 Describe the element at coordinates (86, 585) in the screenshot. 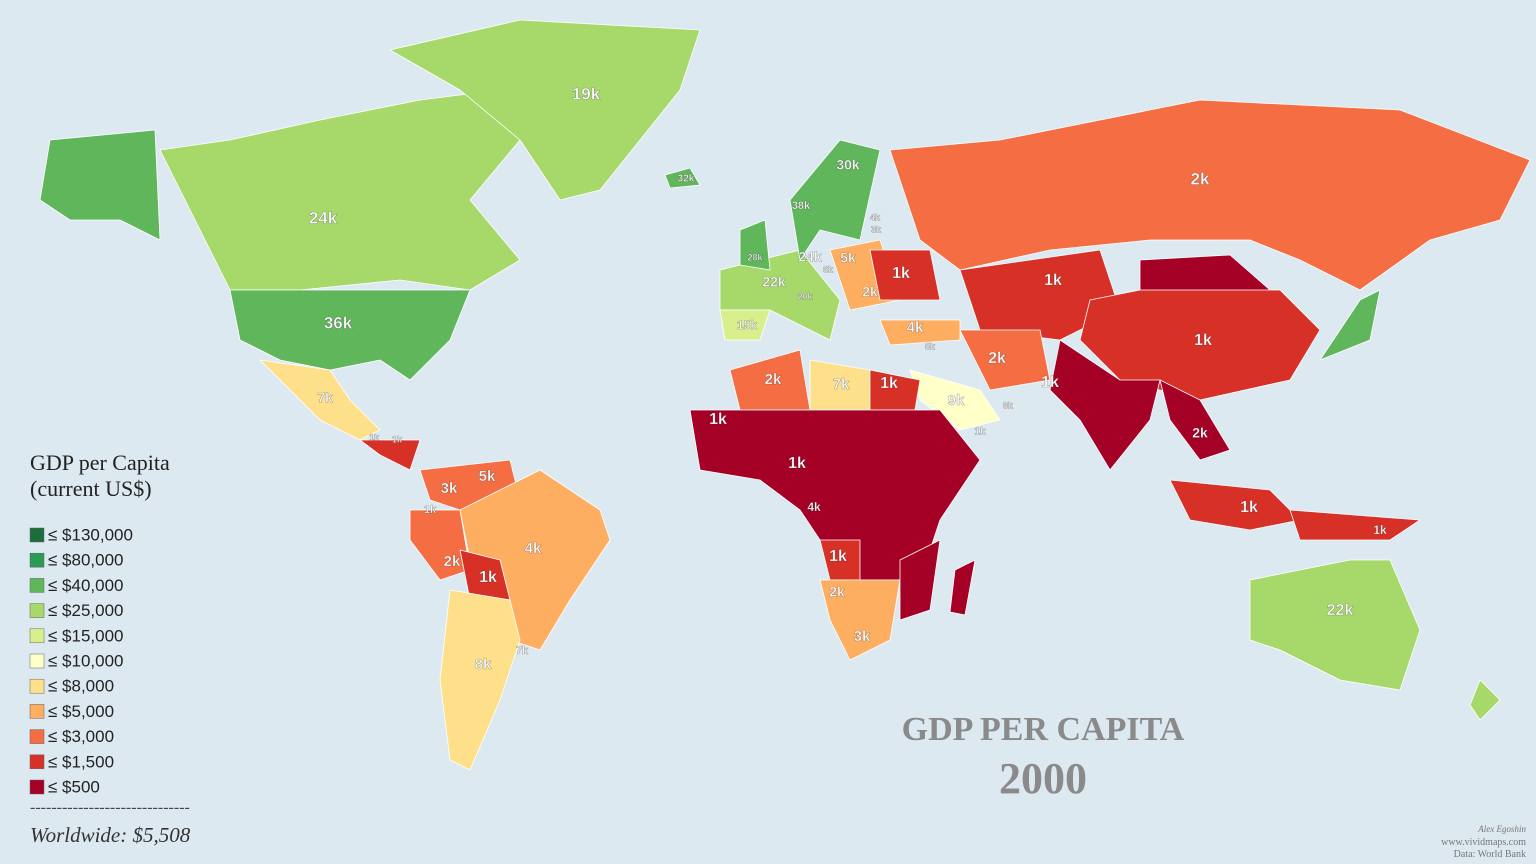

I see `legend-label: ≤ $40,000` at that location.